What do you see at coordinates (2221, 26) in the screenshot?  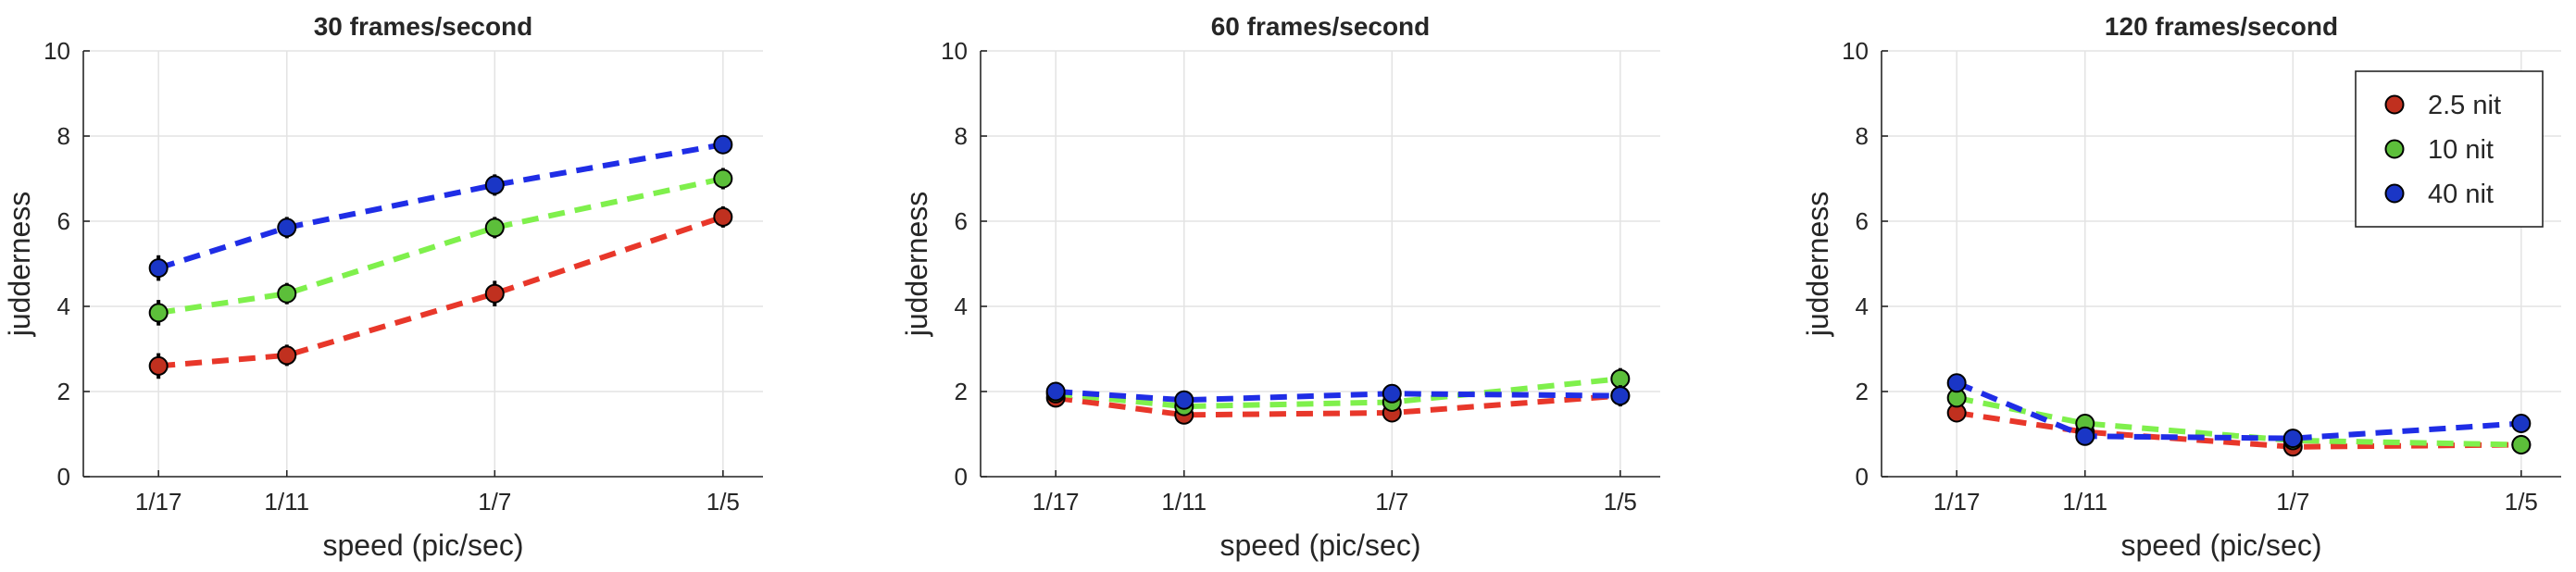 I see `chart-title: 120 frames/second` at bounding box center [2221, 26].